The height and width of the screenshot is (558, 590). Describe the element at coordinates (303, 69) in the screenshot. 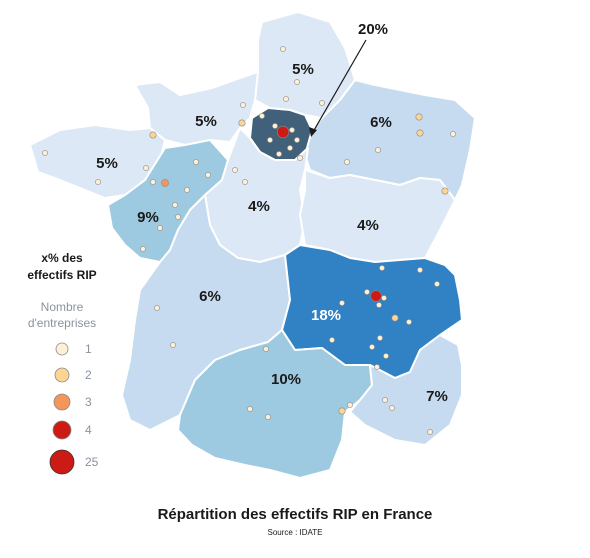

I see `pct-hauts-de-france: 5%` at that location.